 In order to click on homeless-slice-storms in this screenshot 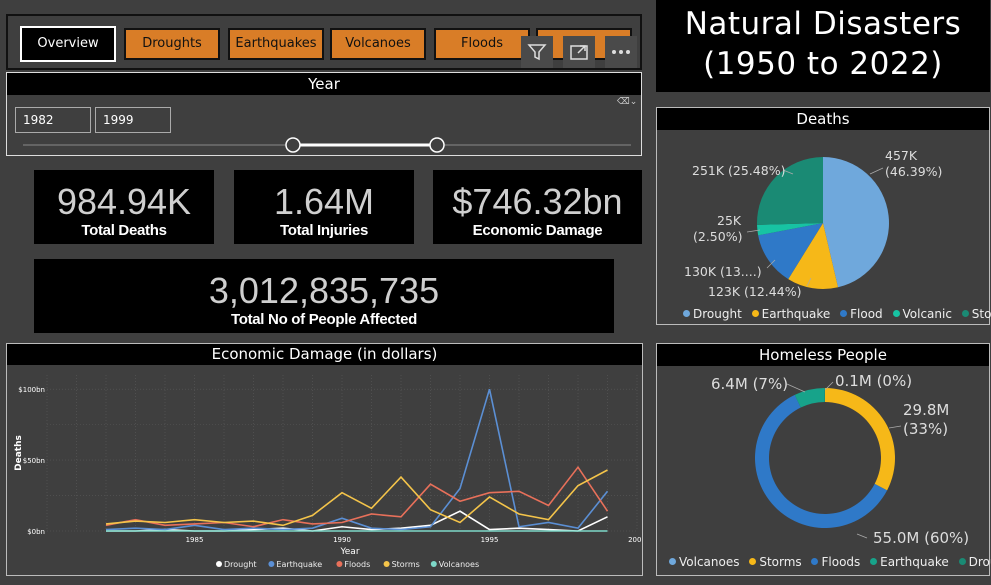, I will do `click(860, 439)`.